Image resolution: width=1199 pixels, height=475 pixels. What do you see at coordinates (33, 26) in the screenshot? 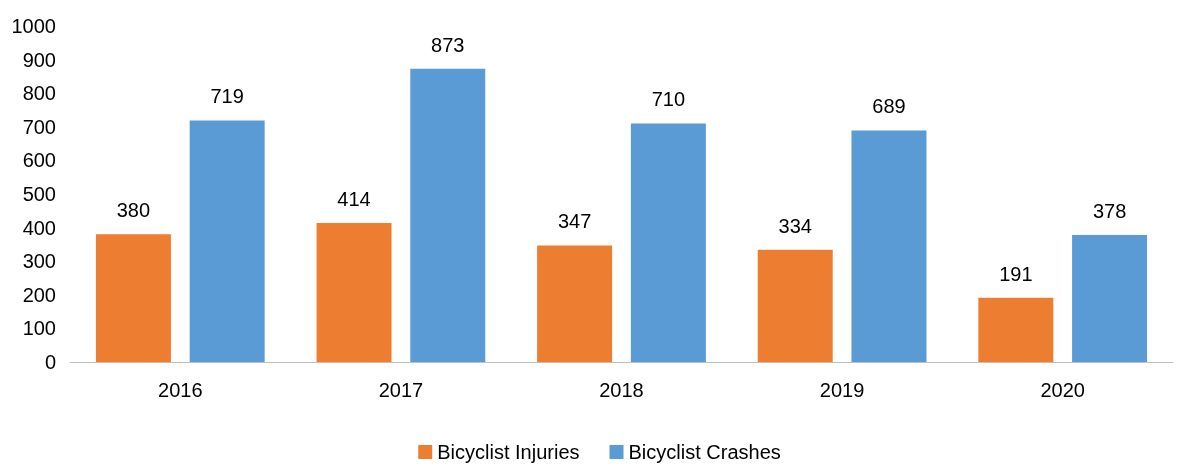
I see `y-tick-label: 1000` at bounding box center [33, 26].